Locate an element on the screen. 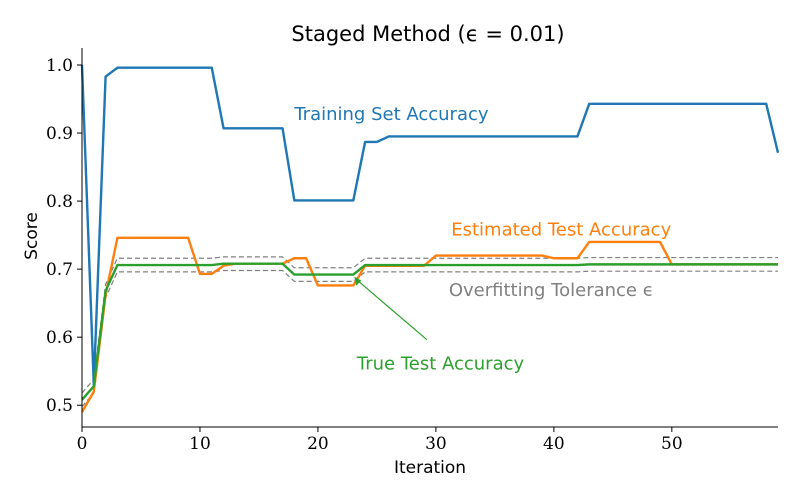  y-tick-label: 0.5 is located at coordinates (59, 406).